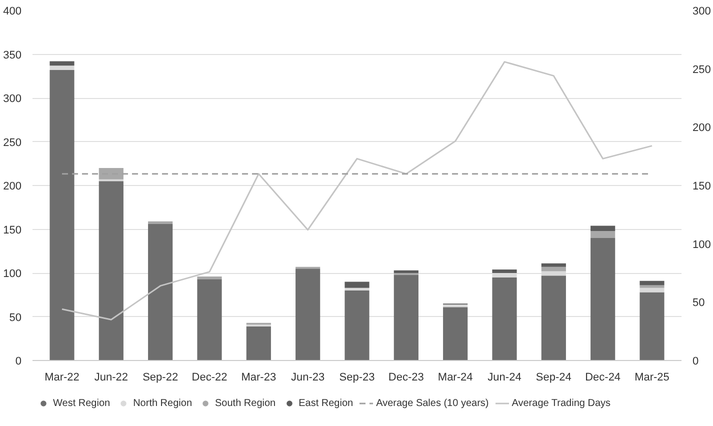 Image resolution: width=713 pixels, height=426 pixels. What do you see at coordinates (561, 403) in the screenshot?
I see `legend-label: Average Trading Days` at bounding box center [561, 403].